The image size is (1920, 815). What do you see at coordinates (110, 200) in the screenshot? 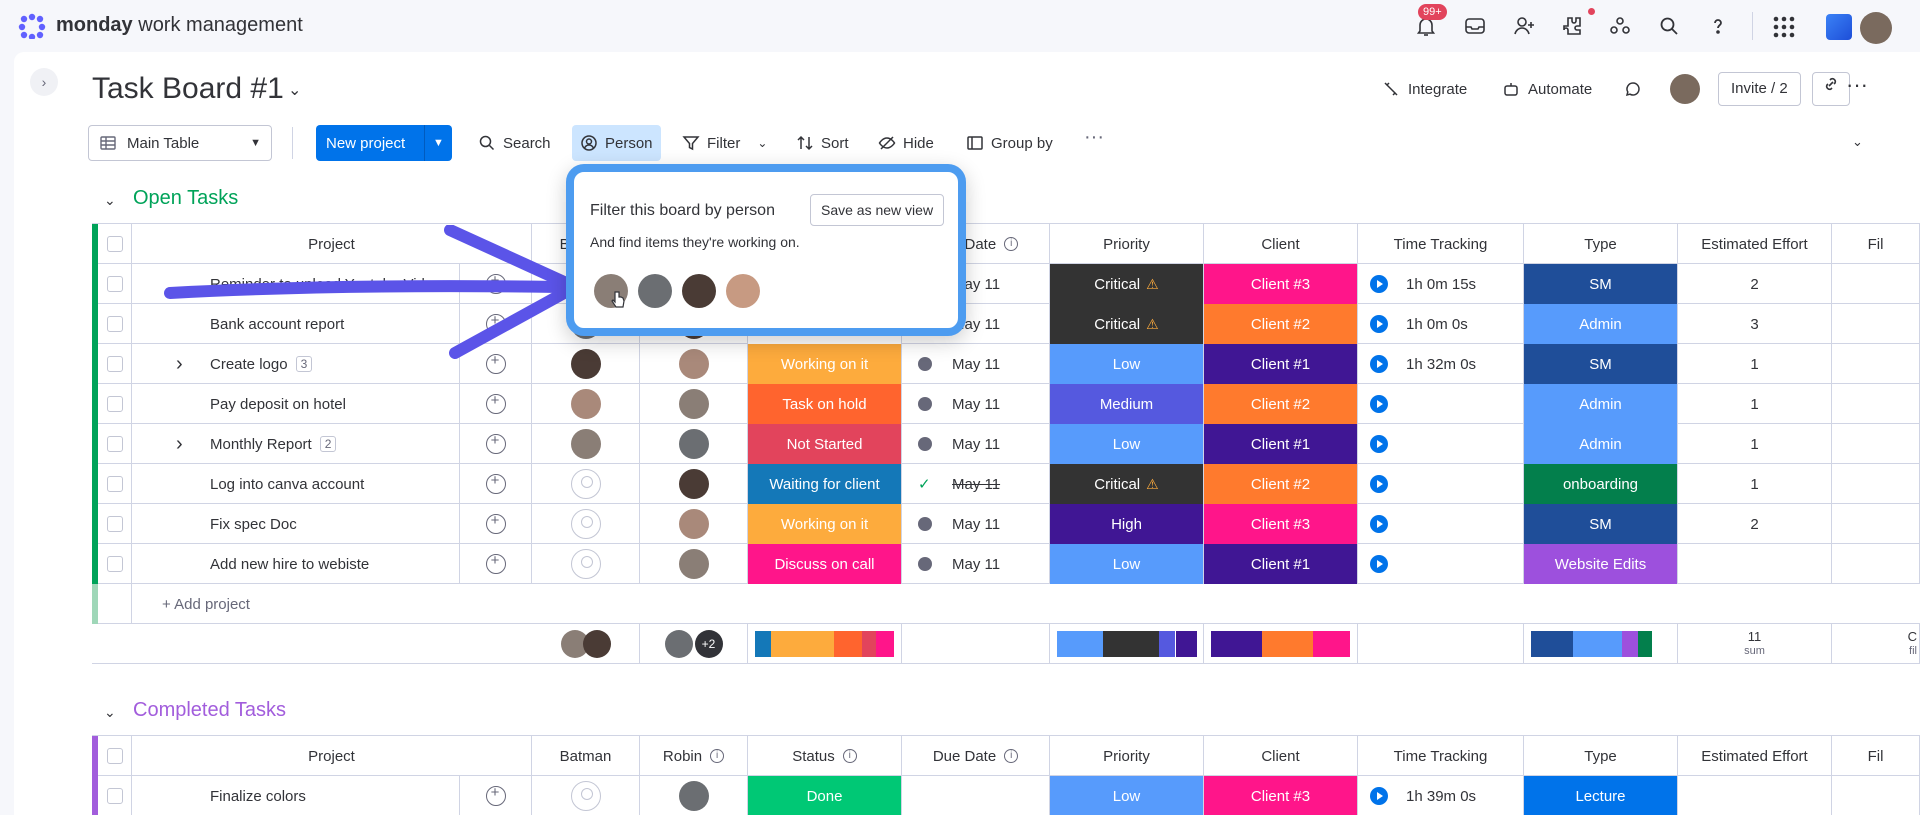
I see `open-group-chevron-icon: ⌄` at bounding box center [110, 200].